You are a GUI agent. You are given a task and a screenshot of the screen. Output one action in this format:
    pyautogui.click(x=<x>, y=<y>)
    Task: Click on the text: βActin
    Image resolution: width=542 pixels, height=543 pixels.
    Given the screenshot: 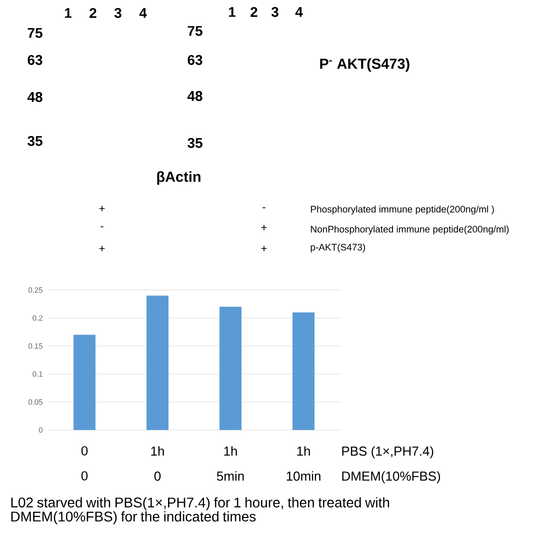 What is the action you would take?
    pyautogui.click(x=178, y=178)
    